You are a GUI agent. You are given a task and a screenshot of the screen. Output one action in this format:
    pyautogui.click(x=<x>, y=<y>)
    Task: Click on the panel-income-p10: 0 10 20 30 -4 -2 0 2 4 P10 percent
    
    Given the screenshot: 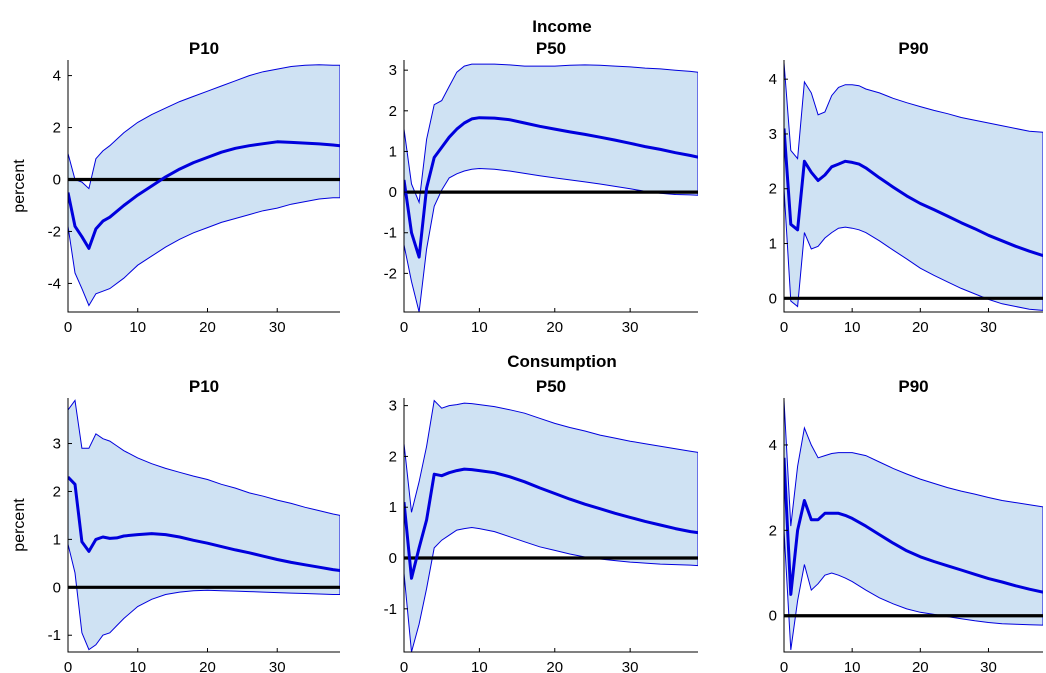 What is the action you would take?
    pyautogui.click(x=175, y=187)
    